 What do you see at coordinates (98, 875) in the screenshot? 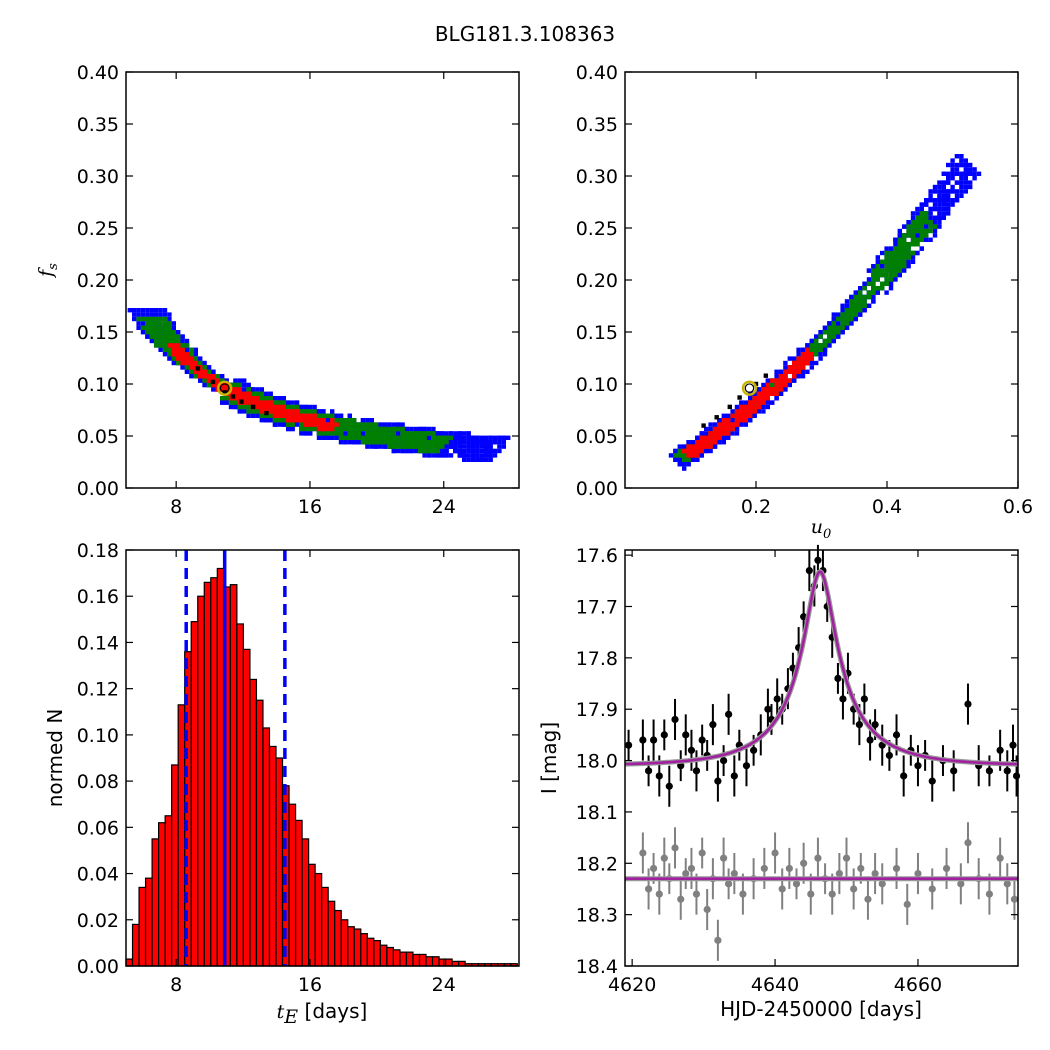
I see `y-tick-label: 0.04` at bounding box center [98, 875].